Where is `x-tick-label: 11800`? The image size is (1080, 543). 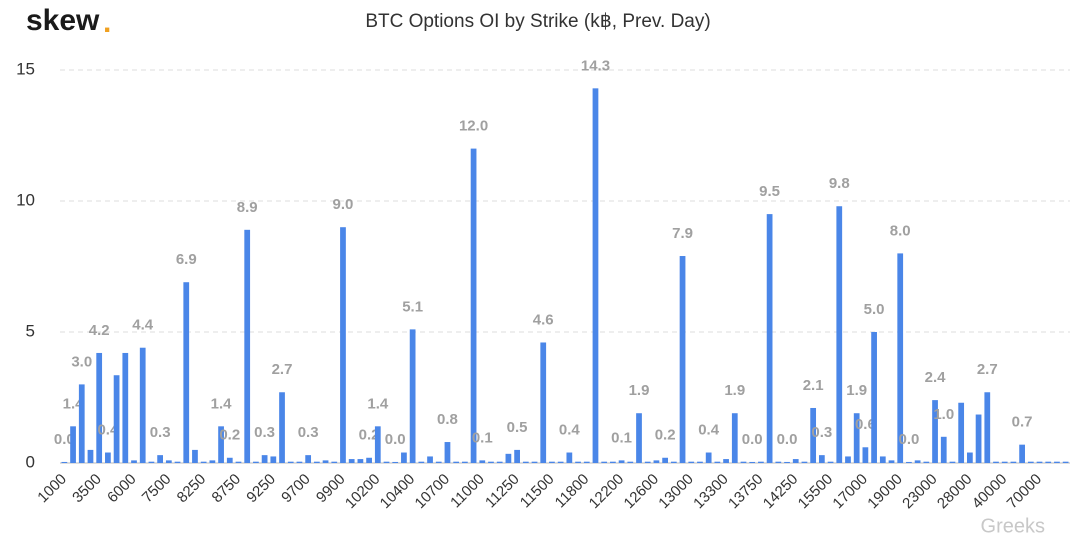
x-tick-label: 11800 is located at coordinates (572, 491).